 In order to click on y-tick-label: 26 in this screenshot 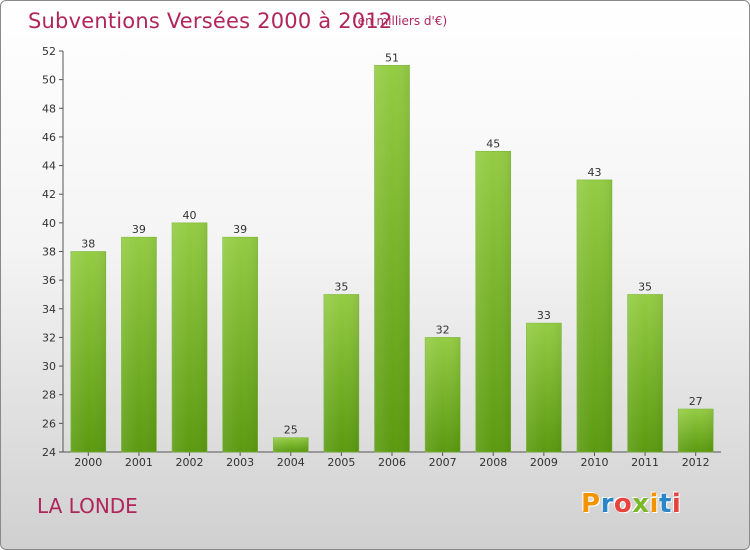, I will do `click(49, 423)`.